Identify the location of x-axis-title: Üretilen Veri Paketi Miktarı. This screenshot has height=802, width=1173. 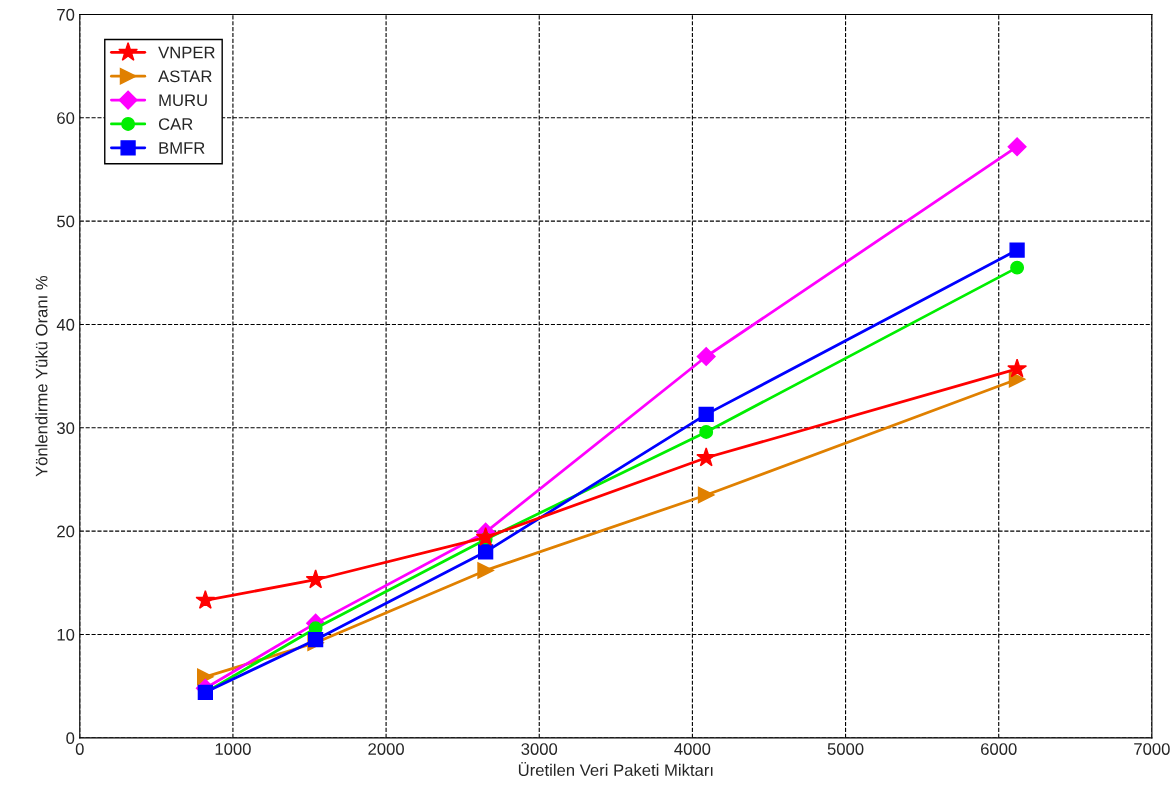
(615, 769).